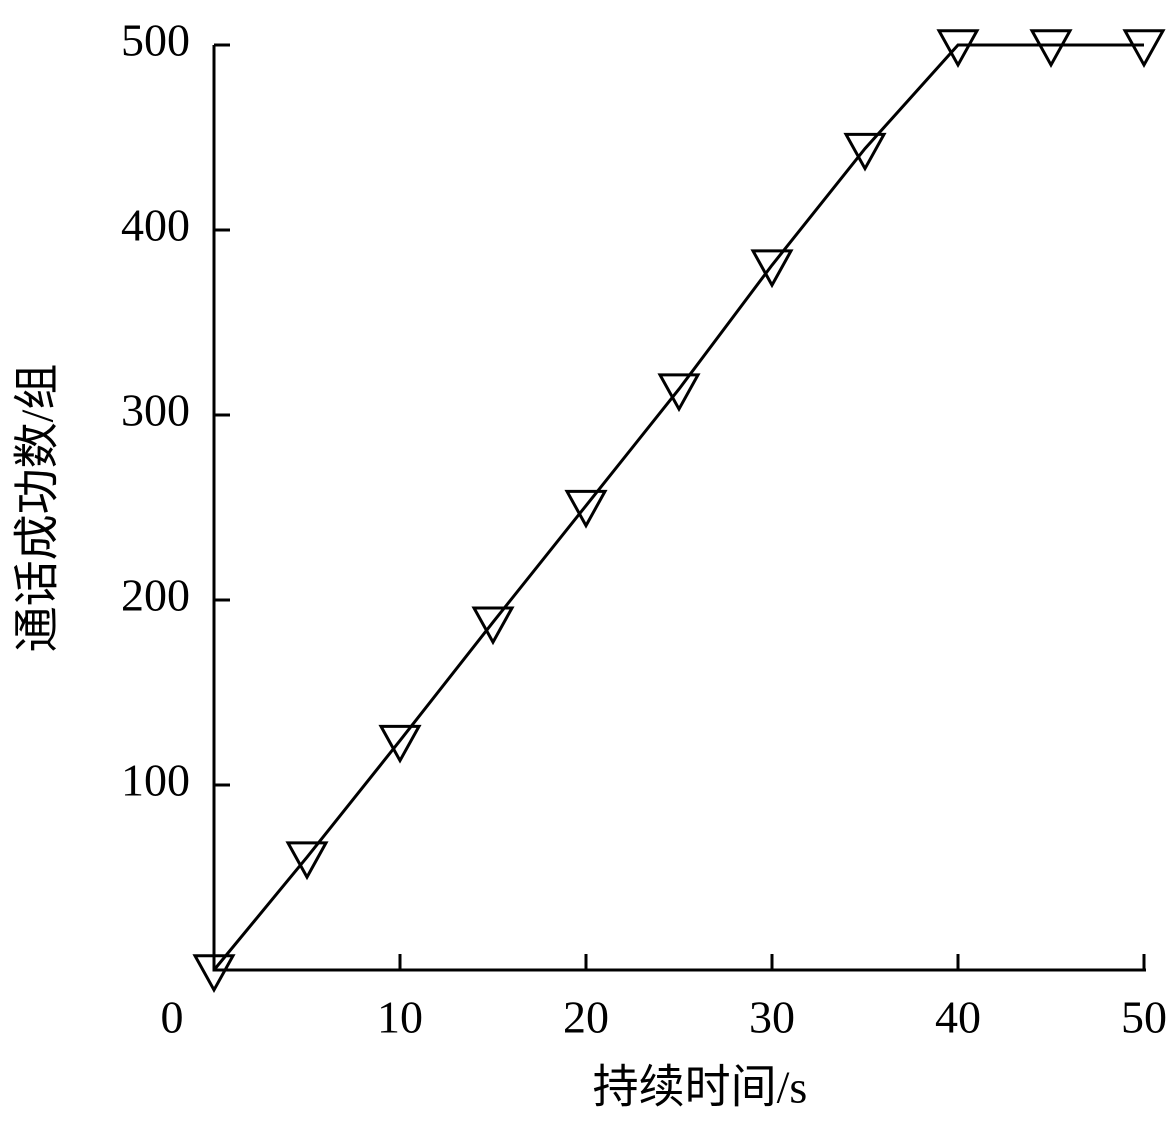 The image size is (1176, 1129). Describe the element at coordinates (155, 595) in the screenshot. I see `y-tick-label: 200` at that location.